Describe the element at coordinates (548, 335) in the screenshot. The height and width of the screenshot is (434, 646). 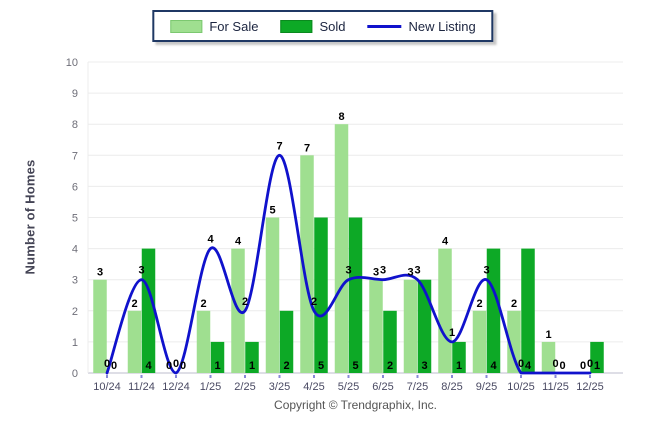
I see `for-sale-value-label: 1` at that location.